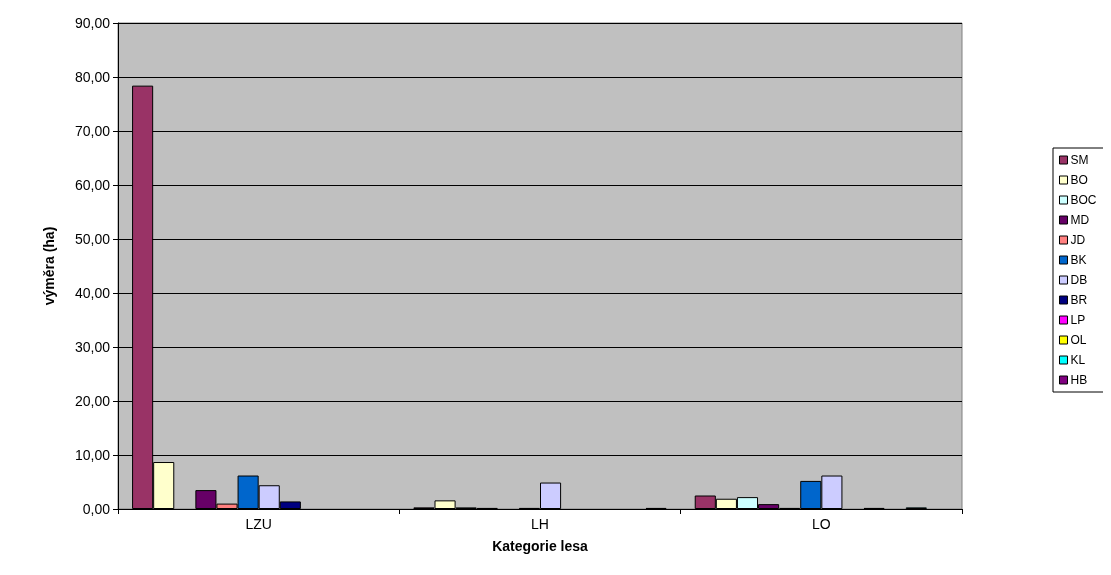 The width and height of the screenshot is (1111, 575). Describe the element at coordinates (1079, 280) in the screenshot. I see `legend-label: DB` at that location.